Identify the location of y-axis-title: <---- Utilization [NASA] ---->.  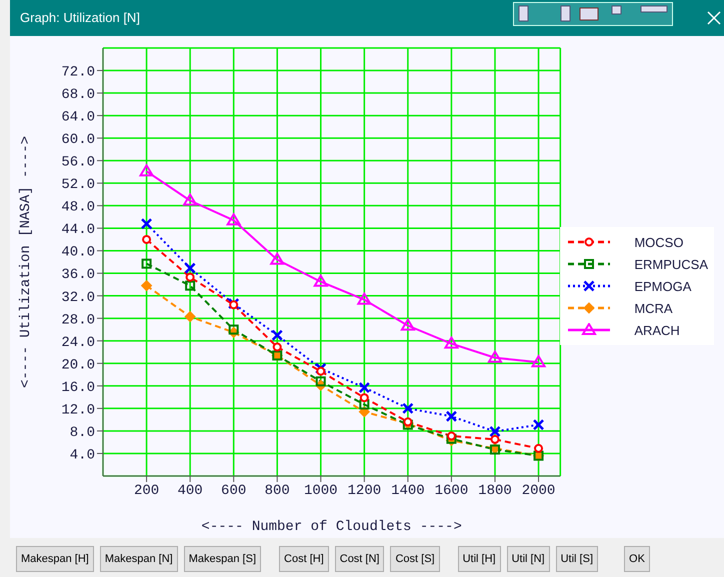
(26, 262).